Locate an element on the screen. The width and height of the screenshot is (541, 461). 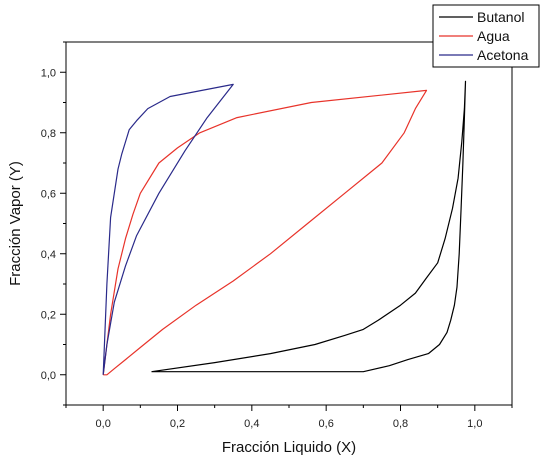
x-tick-label: 0,4 is located at coordinates (251, 424).